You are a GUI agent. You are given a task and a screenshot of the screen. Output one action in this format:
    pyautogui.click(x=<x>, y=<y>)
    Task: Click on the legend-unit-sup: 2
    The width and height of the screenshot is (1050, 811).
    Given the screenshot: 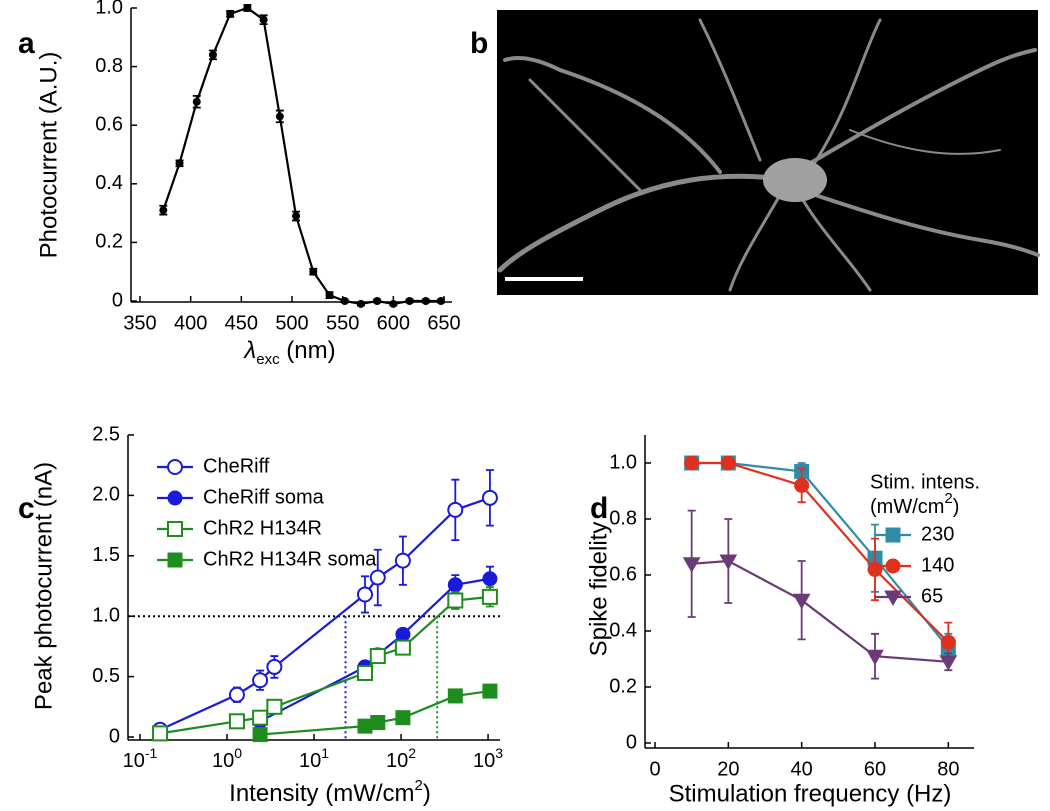 What is the action you would take?
    pyautogui.click(x=948, y=498)
    